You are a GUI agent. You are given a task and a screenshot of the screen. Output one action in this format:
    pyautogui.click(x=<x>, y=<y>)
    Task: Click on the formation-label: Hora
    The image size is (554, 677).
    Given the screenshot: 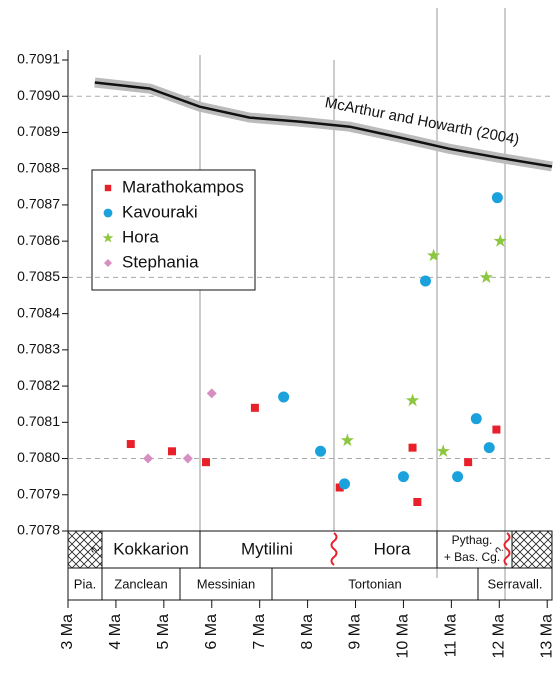 What is the action you would take?
    pyautogui.click(x=392, y=548)
    